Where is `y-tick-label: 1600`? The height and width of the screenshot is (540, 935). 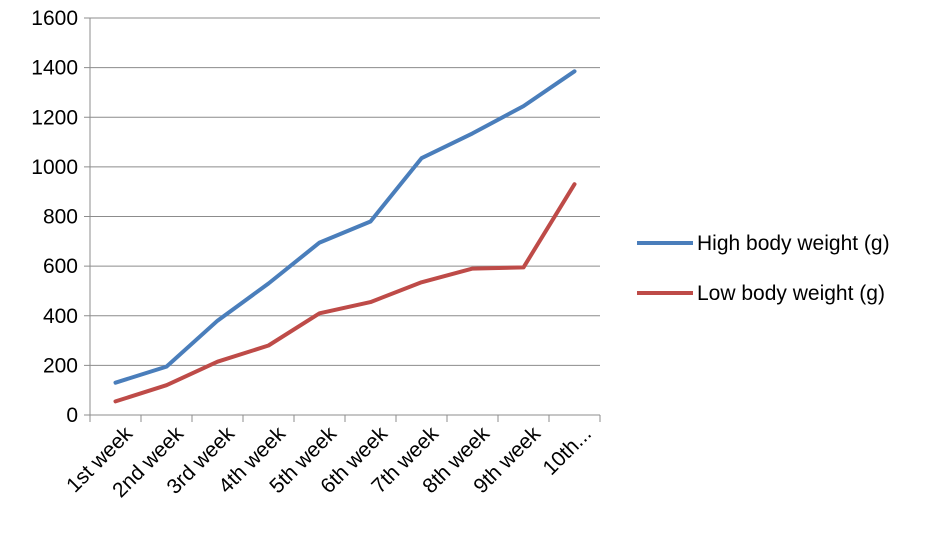 y-tick-label: 1600 is located at coordinates (54, 18).